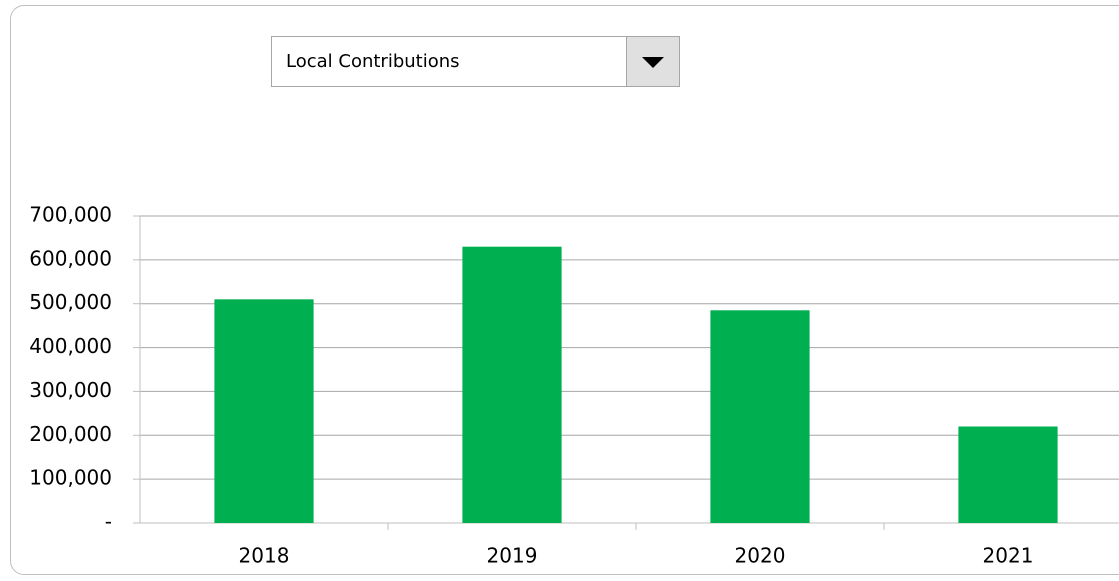  I want to click on y-tick-label: 500,000, so click(70, 302).